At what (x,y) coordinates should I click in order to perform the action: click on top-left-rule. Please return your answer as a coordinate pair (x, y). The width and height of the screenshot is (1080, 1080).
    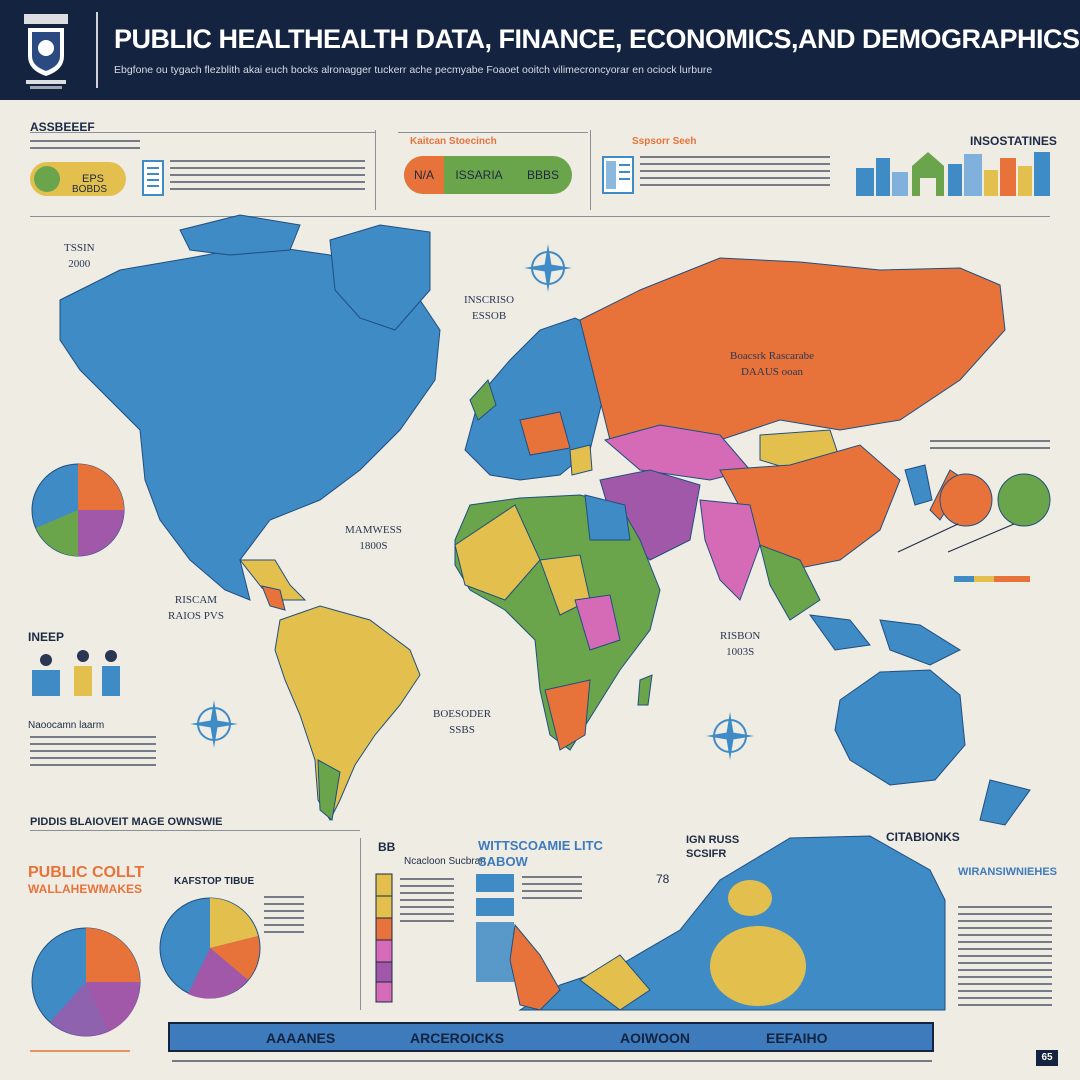
    Looking at the image, I should click on (202, 132).